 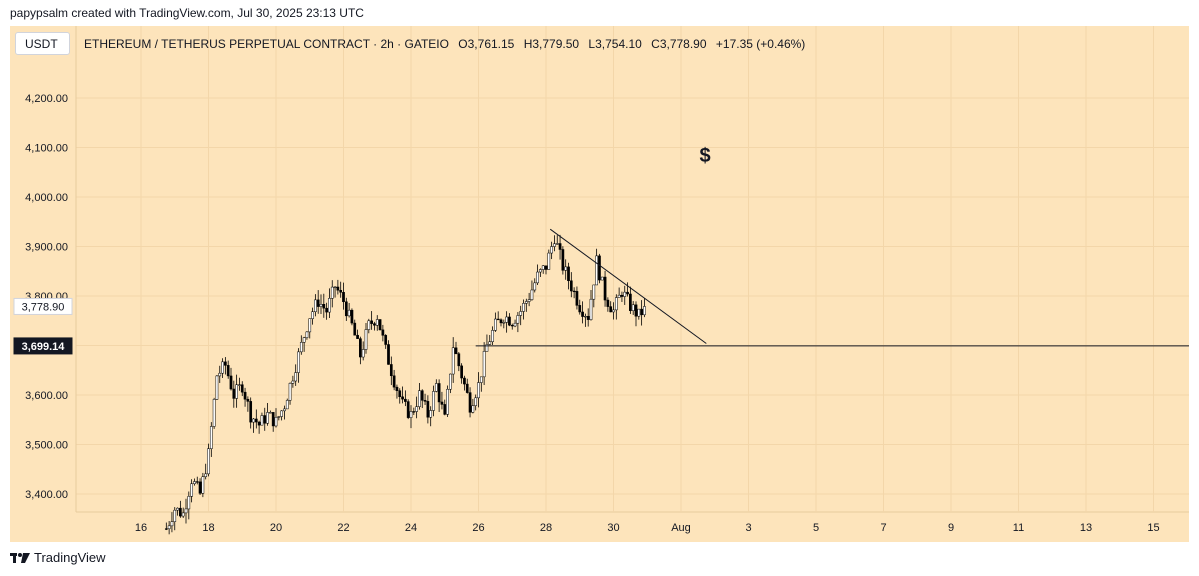 I want to click on high-value: H3,779.50, so click(x=551, y=44).